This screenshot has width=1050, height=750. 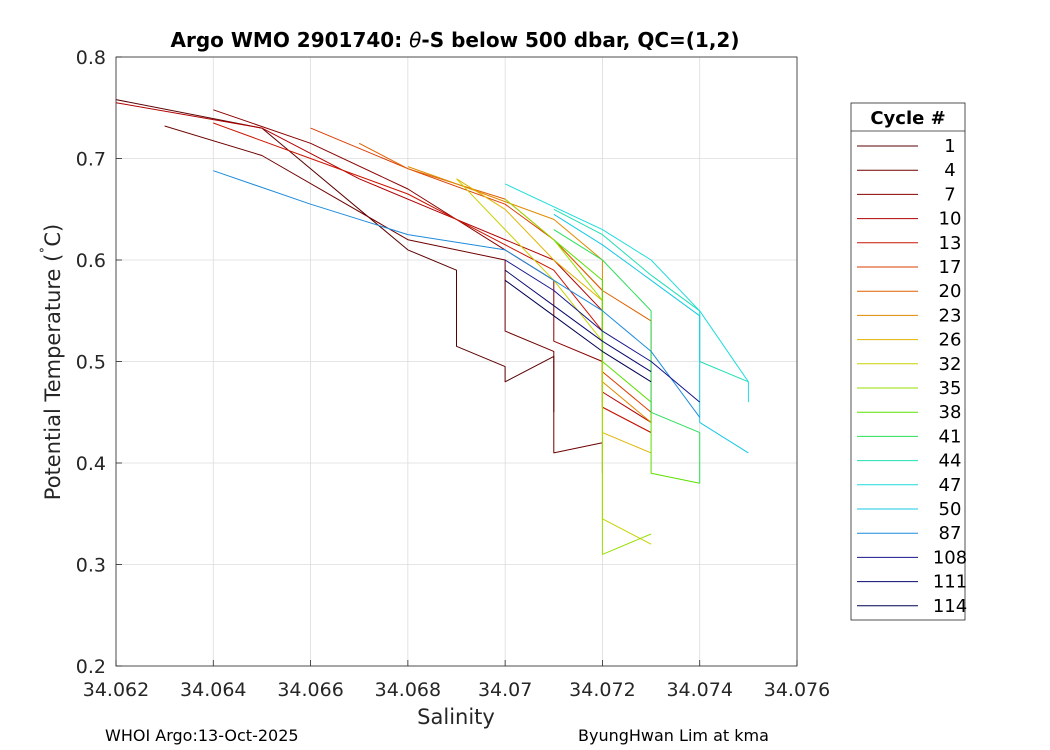 I want to click on legend-label-cycle-23: 23, so click(x=950, y=315).